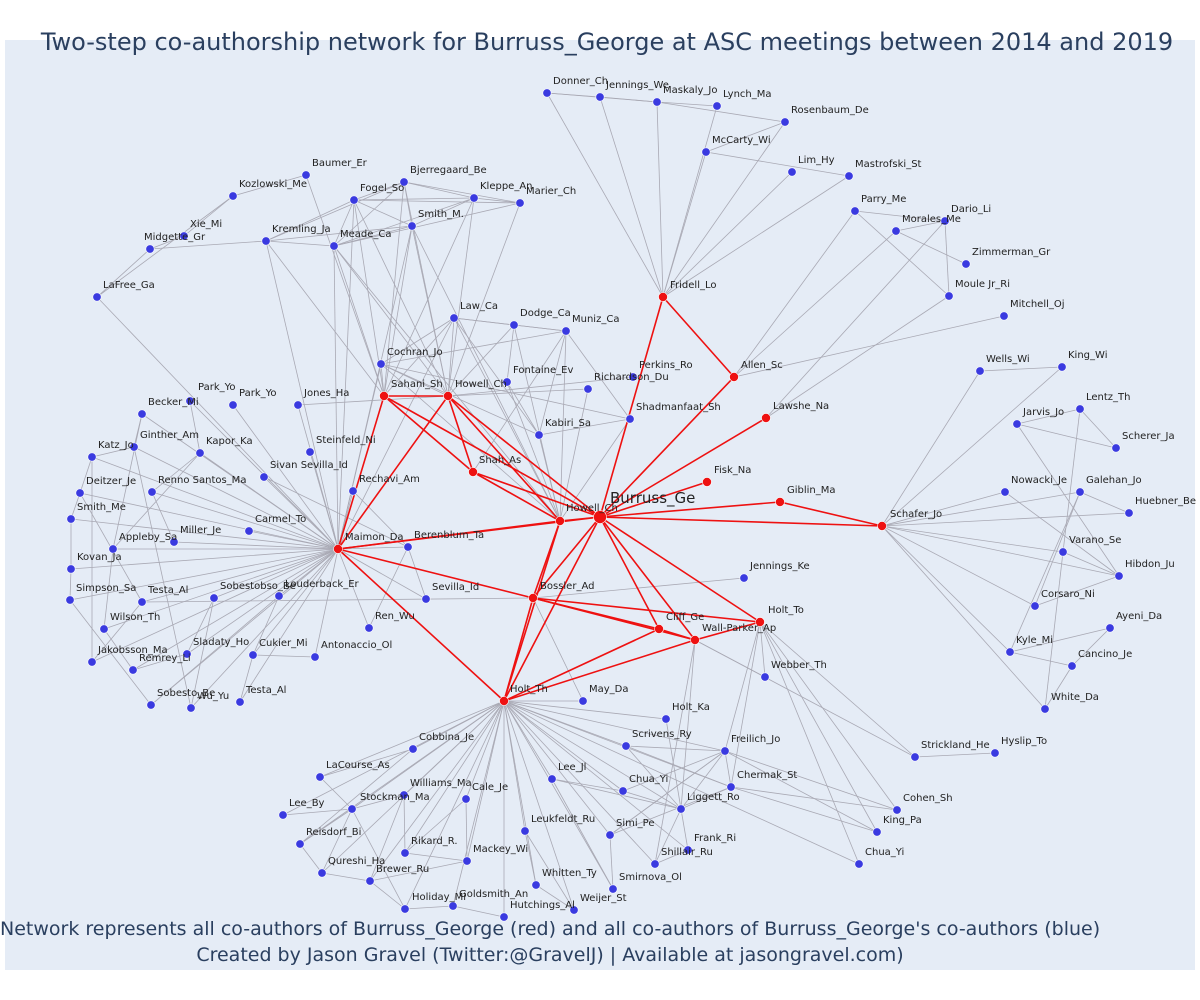  Describe the element at coordinates (269, 185) in the screenshot. I see `grey-edge-kozlowski-me-to-baumer-er` at that location.